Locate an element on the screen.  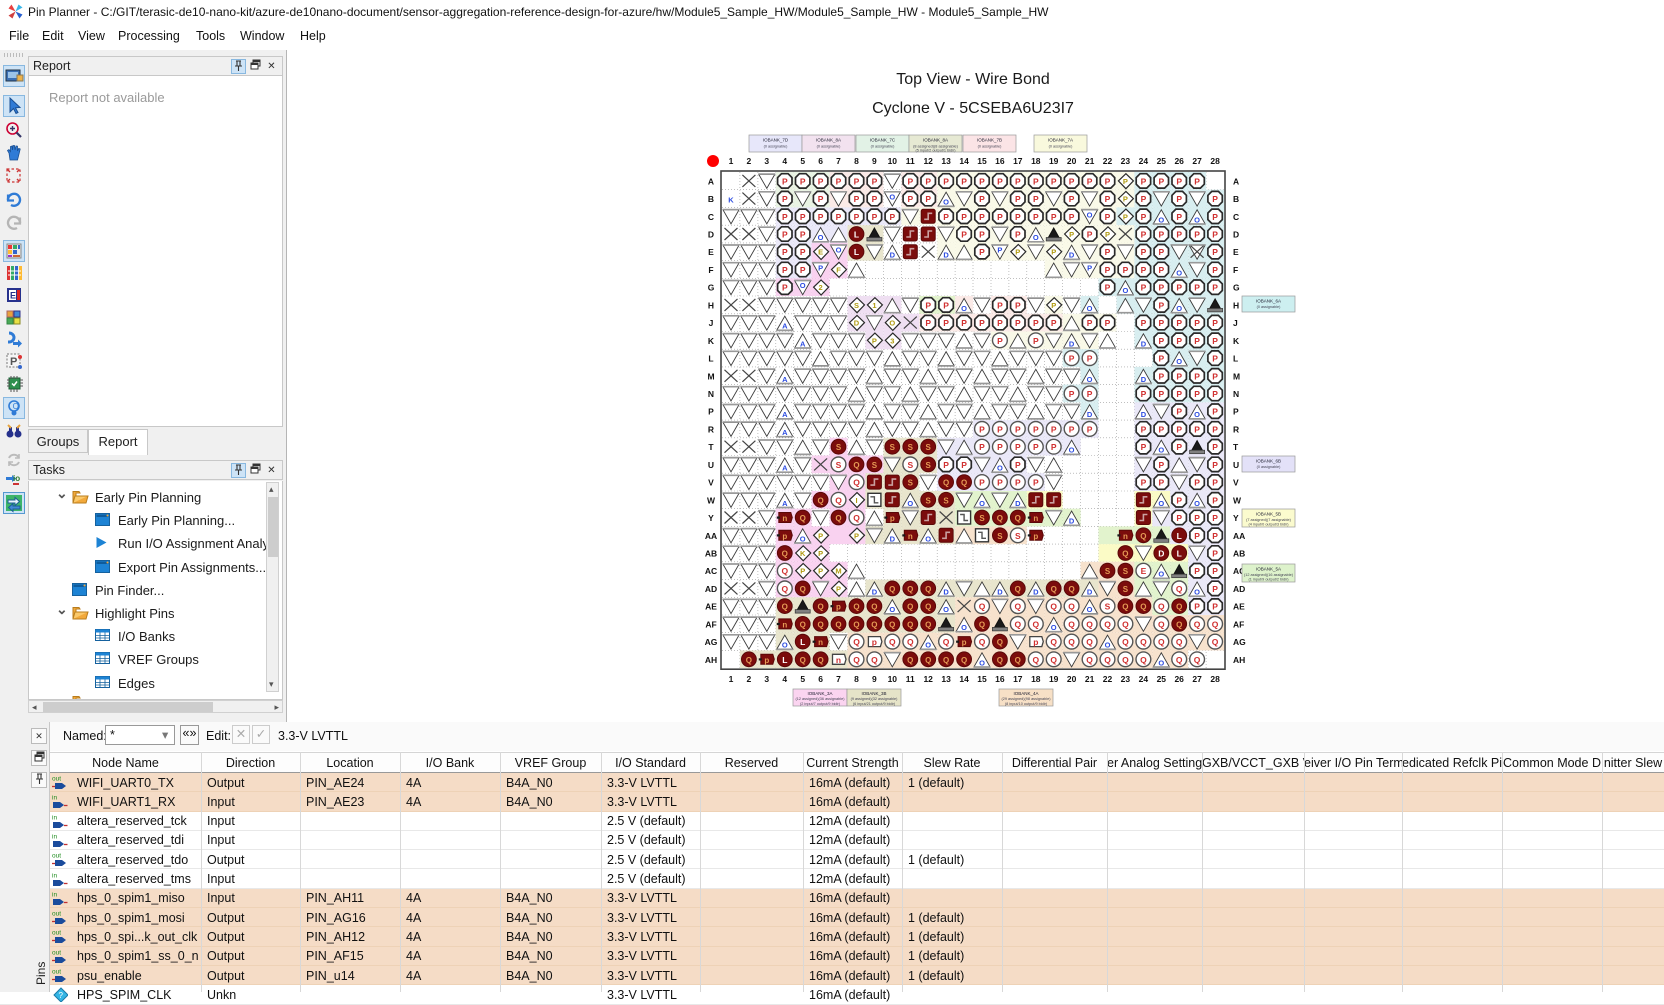
svg-text: R is located at coordinates (711, 429).